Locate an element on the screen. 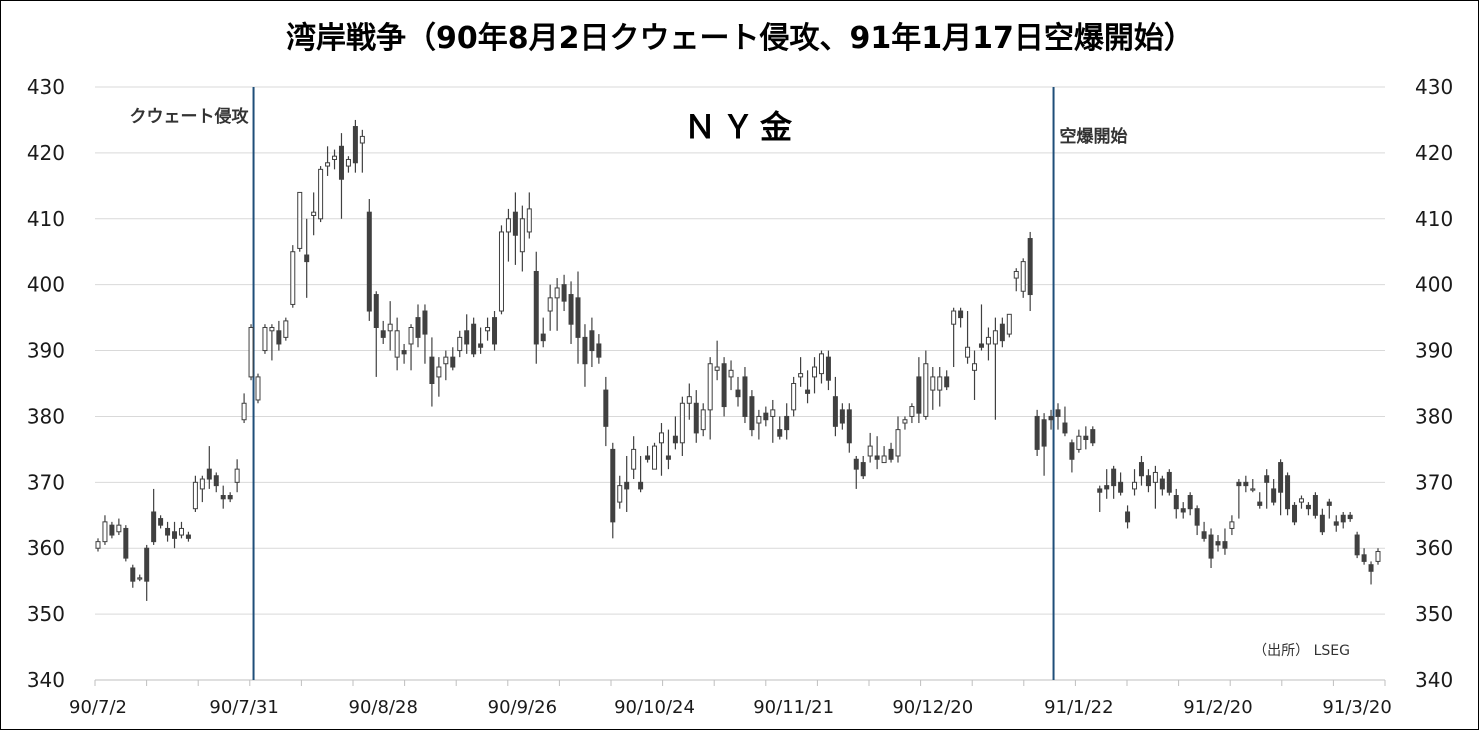  y-tick-label-right: 410 is located at coordinates (1434, 219).